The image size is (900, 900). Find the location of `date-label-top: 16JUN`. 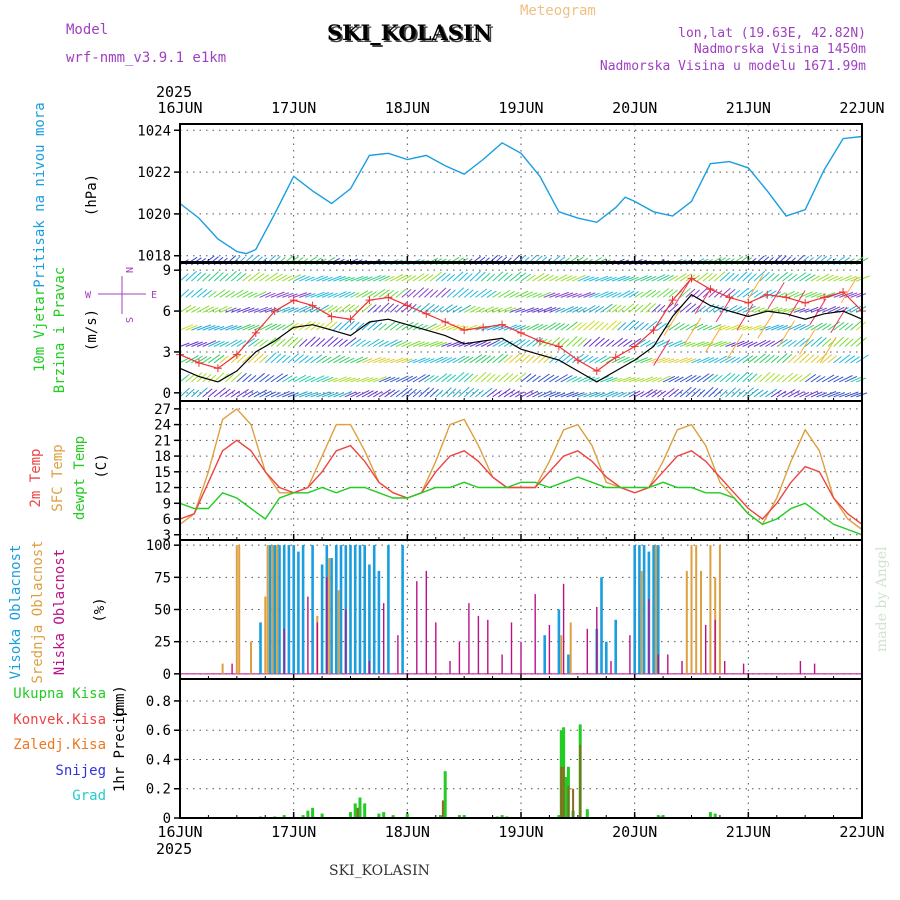

date-label-top: 16JUN is located at coordinates (179, 108).